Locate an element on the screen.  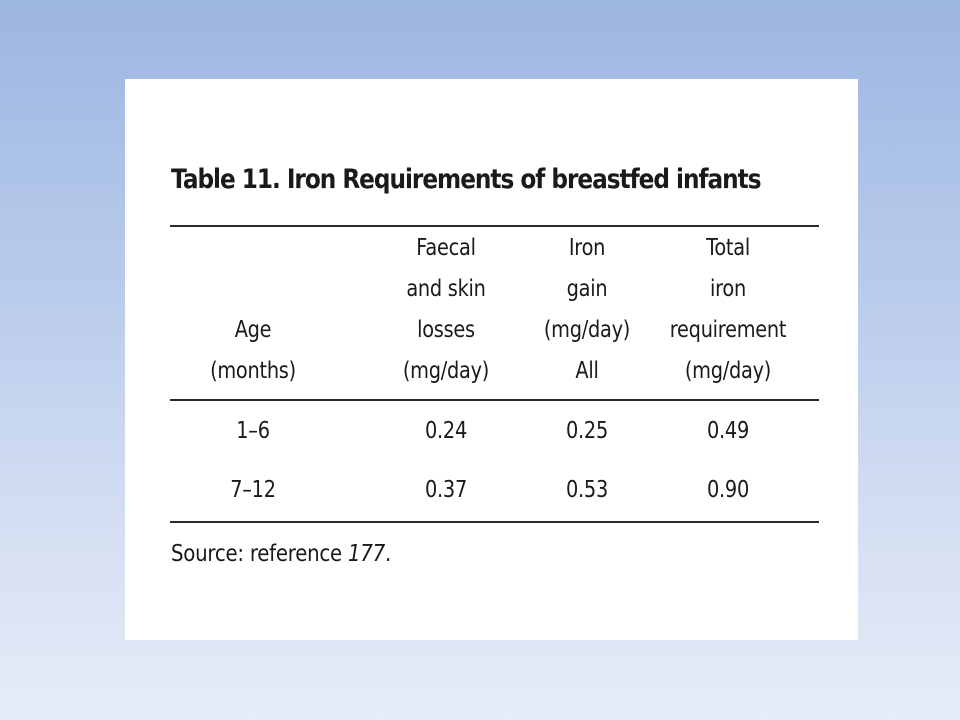
table-top-rule is located at coordinates (494, 226).